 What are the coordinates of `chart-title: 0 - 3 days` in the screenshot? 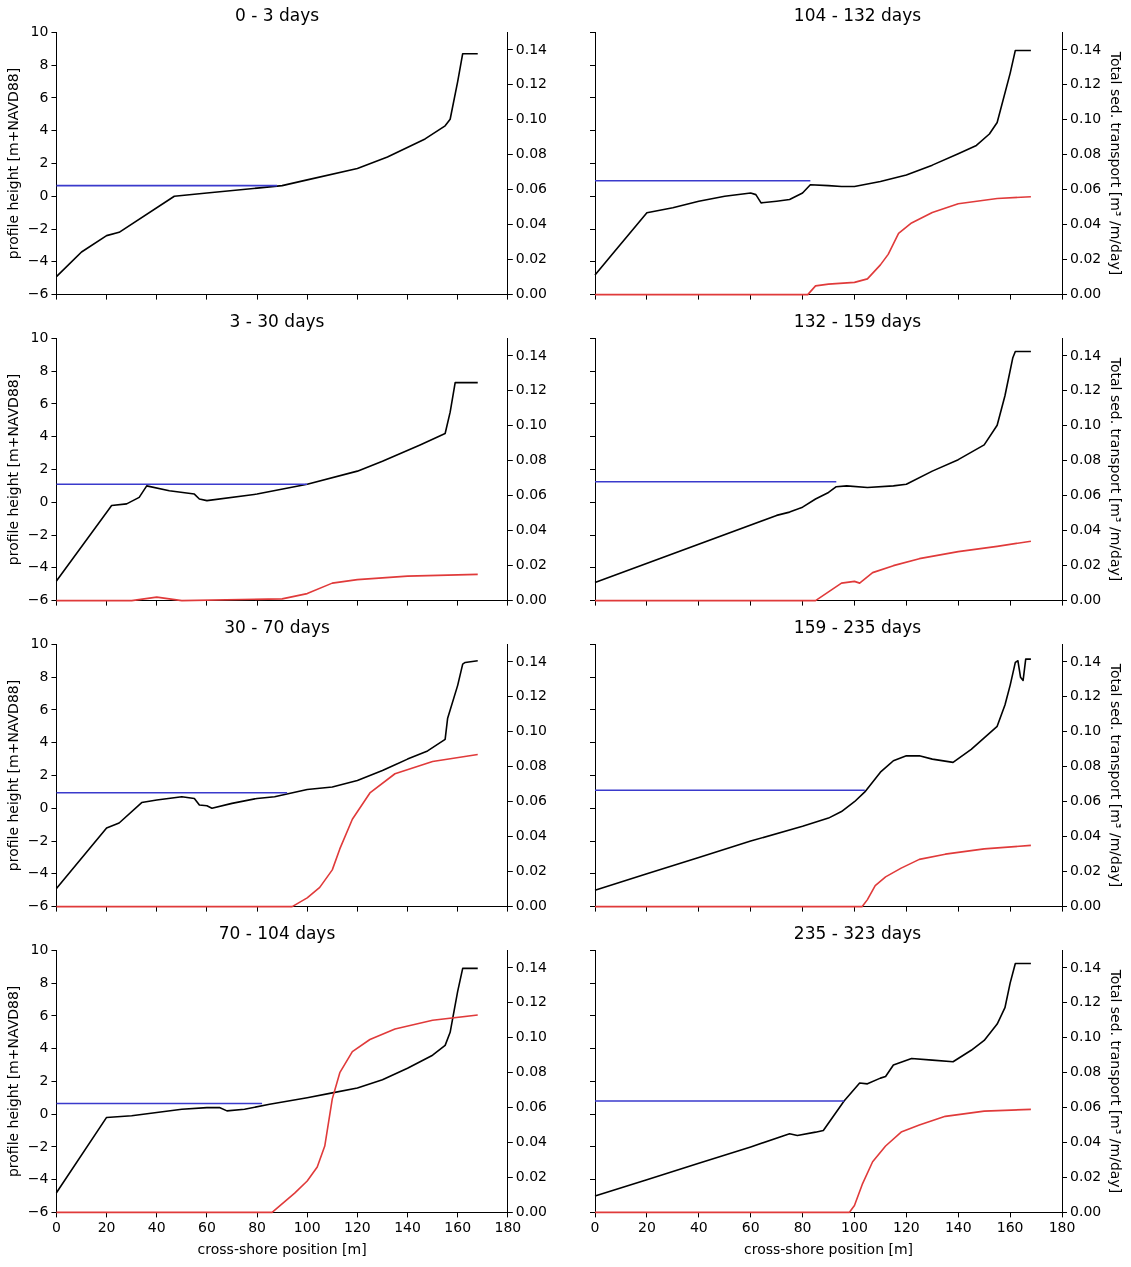 It's located at (277, 14).